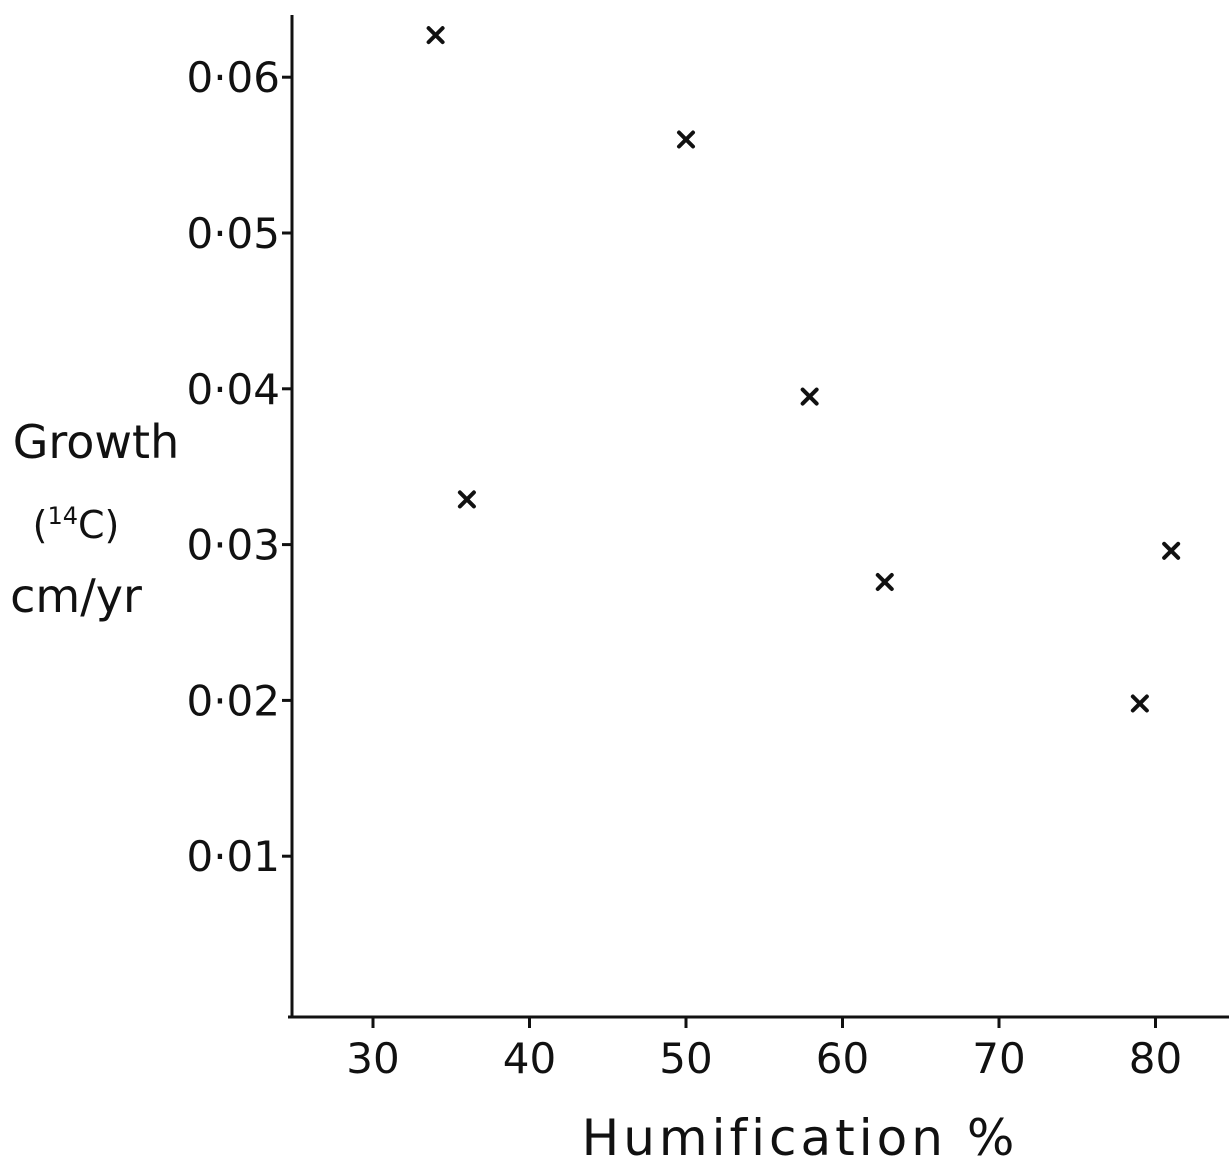 Image resolution: width=1229 pixels, height=1166 pixels. What do you see at coordinates (842, 1058) in the screenshot?
I see `x-tick-label: 60` at bounding box center [842, 1058].